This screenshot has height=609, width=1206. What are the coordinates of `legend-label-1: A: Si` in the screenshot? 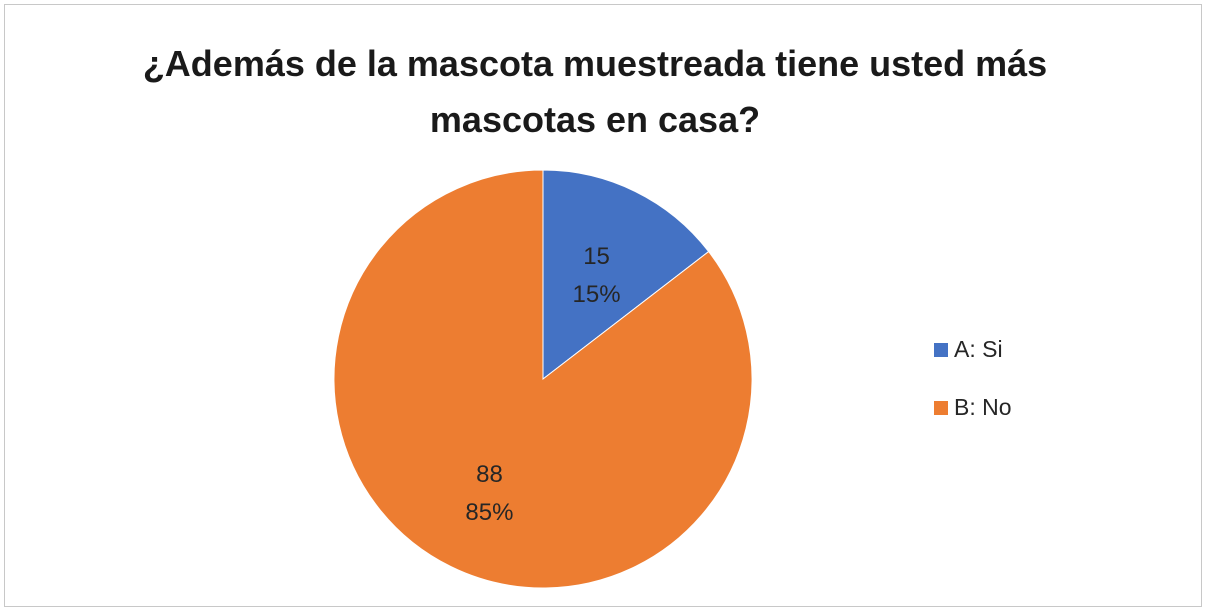 It's located at (978, 349).